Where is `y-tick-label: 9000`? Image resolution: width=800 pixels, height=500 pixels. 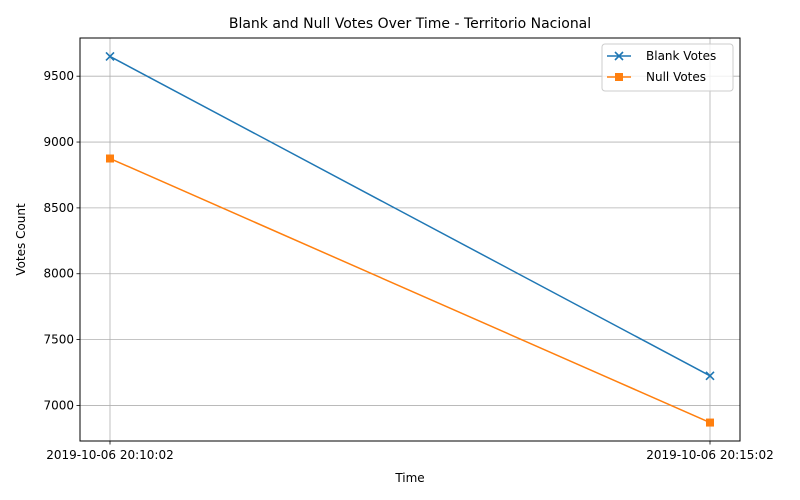 y-tick-label: 9000 is located at coordinates (58, 142).